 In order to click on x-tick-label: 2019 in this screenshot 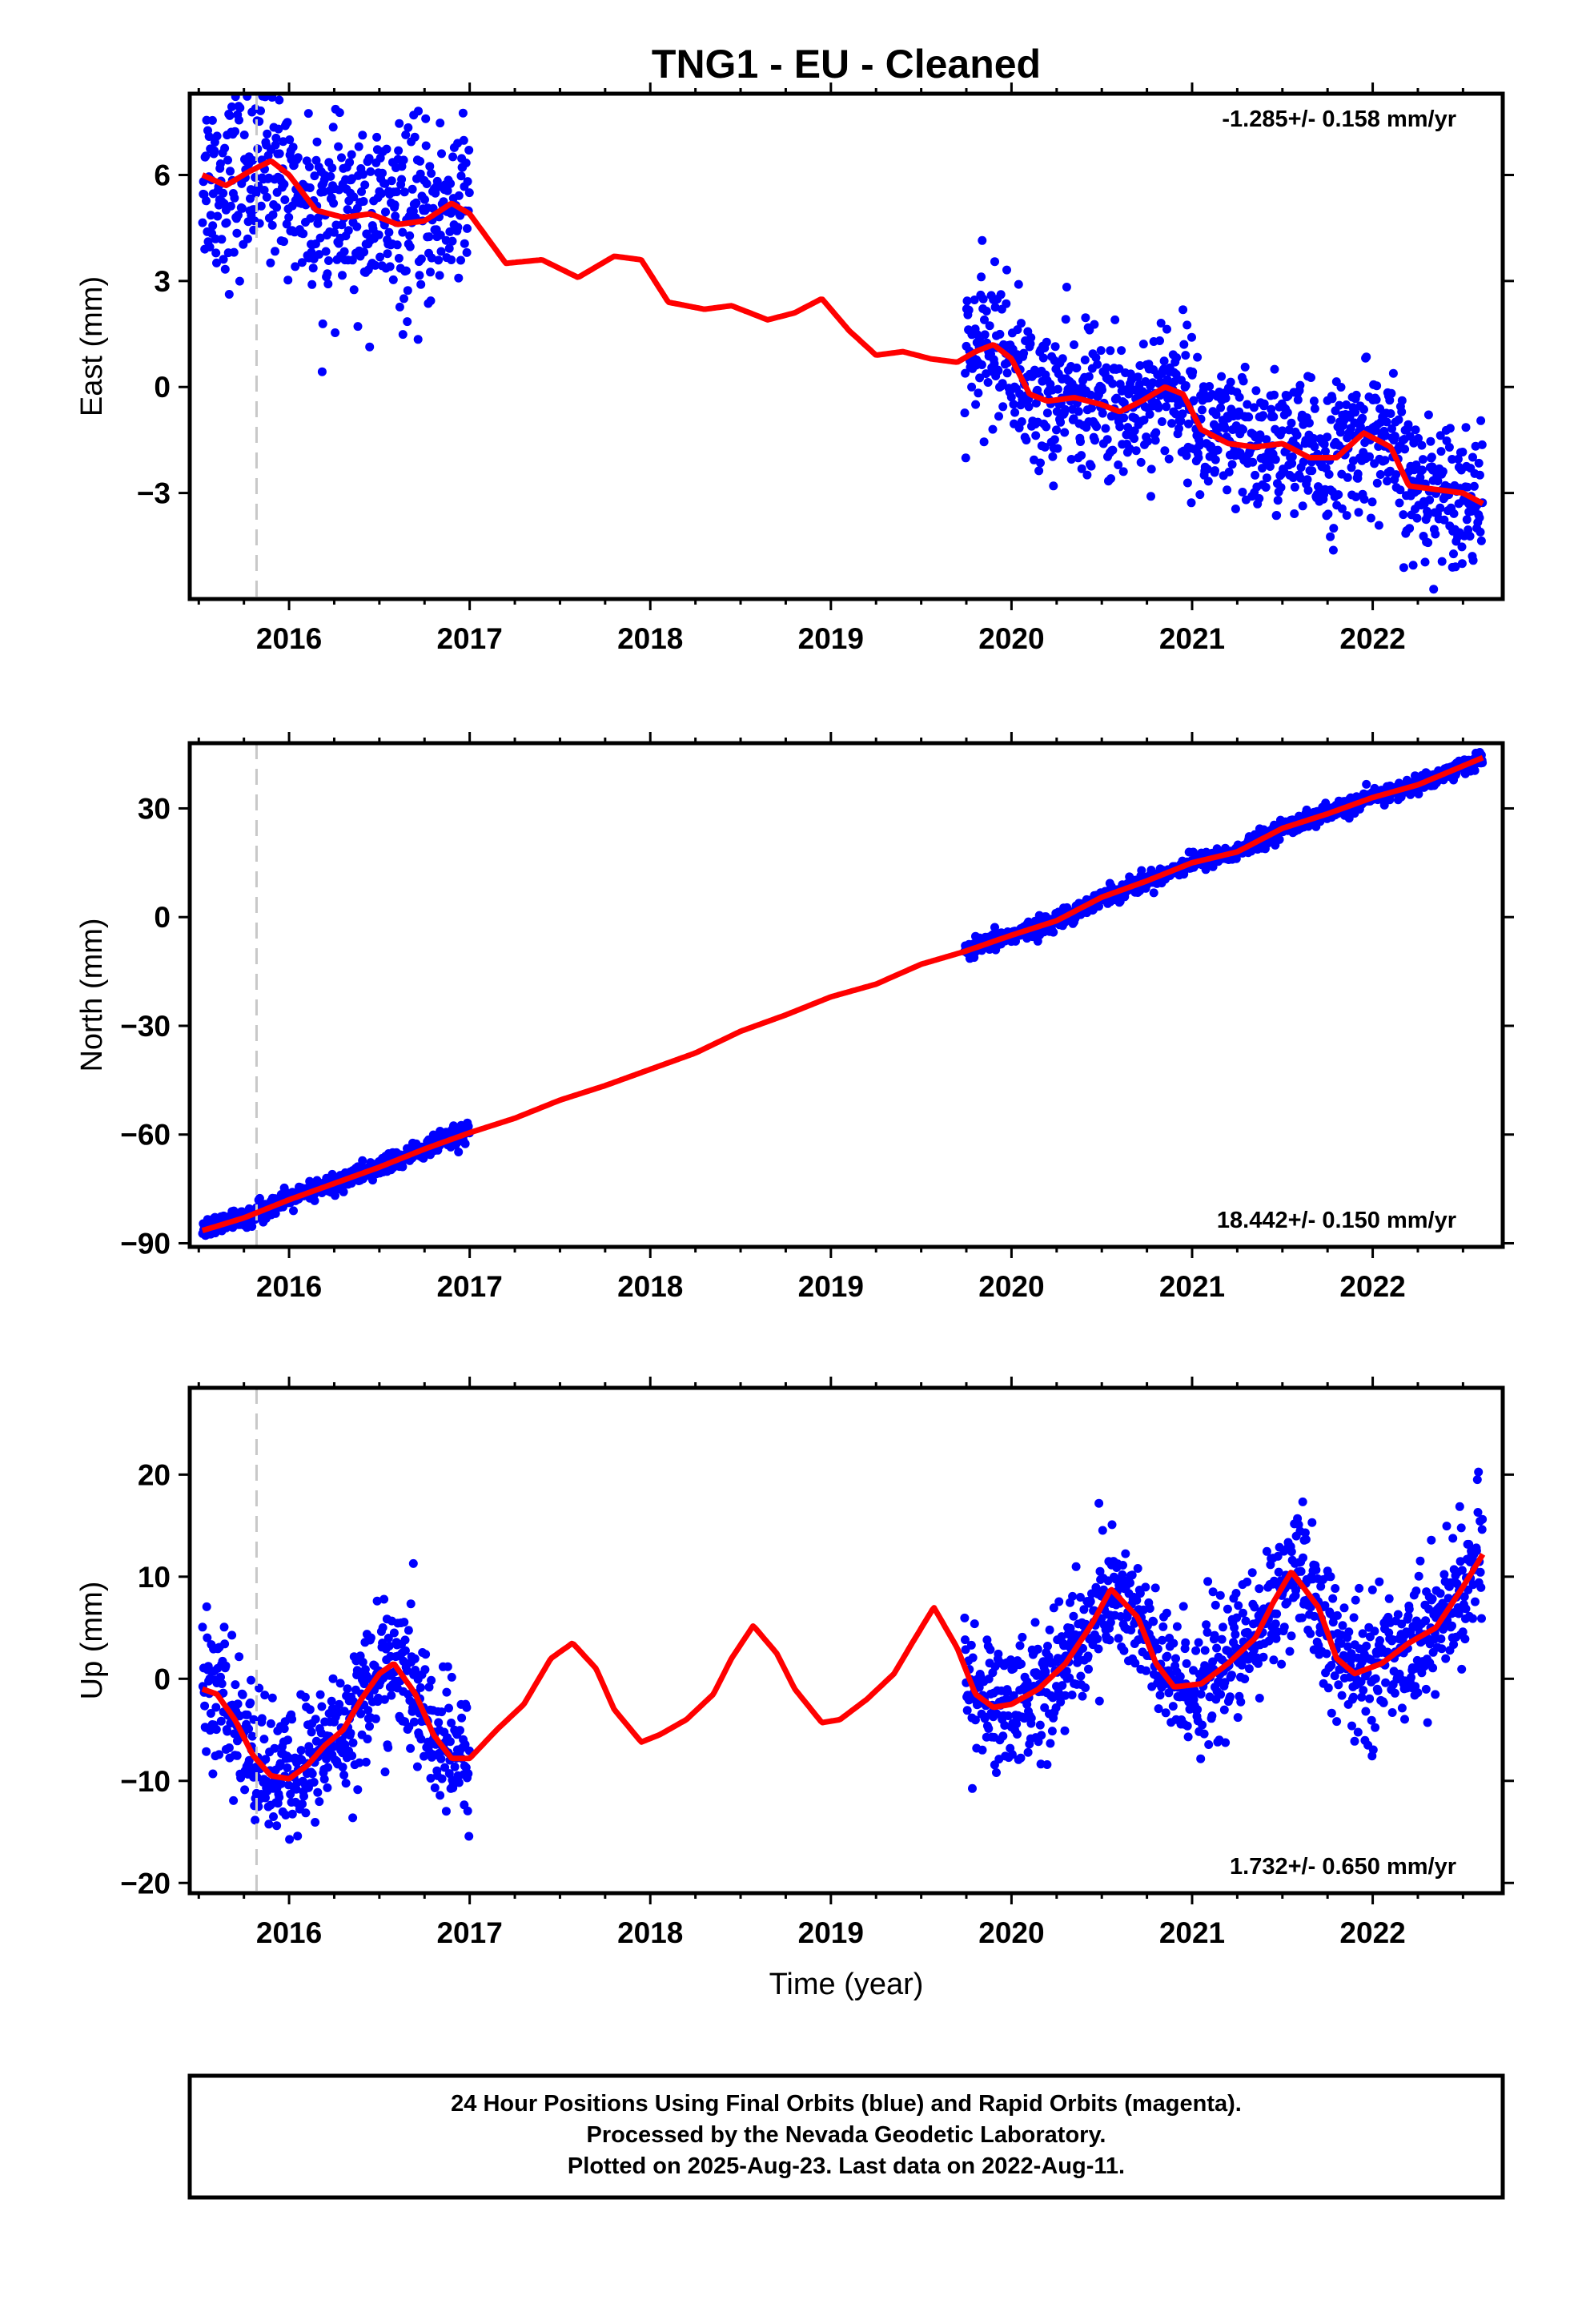, I will do `click(831, 1286)`.